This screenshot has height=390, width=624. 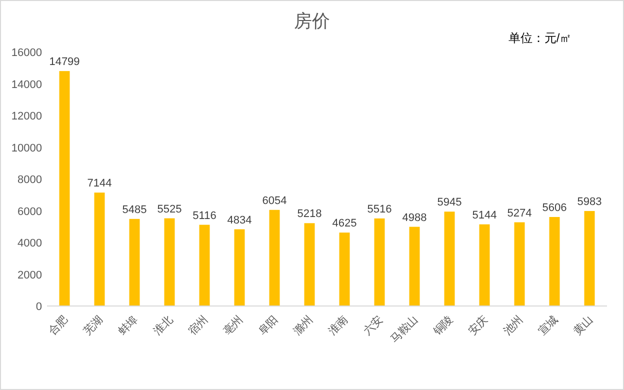 What do you see at coordinates (554, 208) in the screenshot?
I see `data-label: 5606` at bounding box center [554, 208].